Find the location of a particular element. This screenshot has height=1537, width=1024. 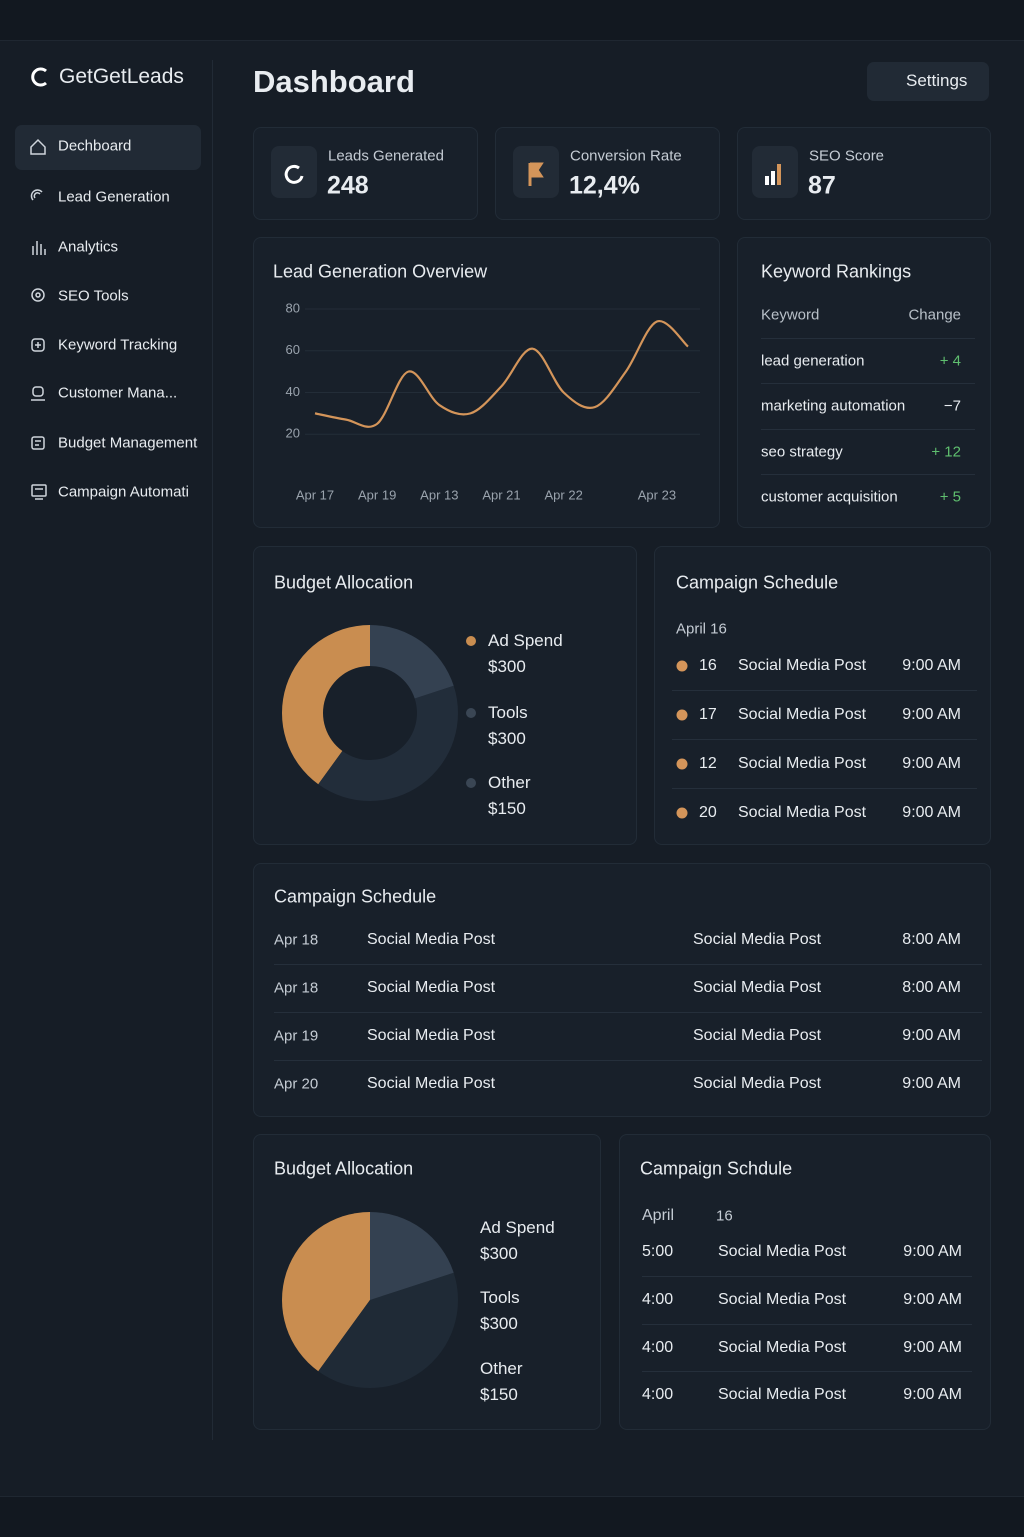

page-title: Dashboard is located at coordinates (334, 81).